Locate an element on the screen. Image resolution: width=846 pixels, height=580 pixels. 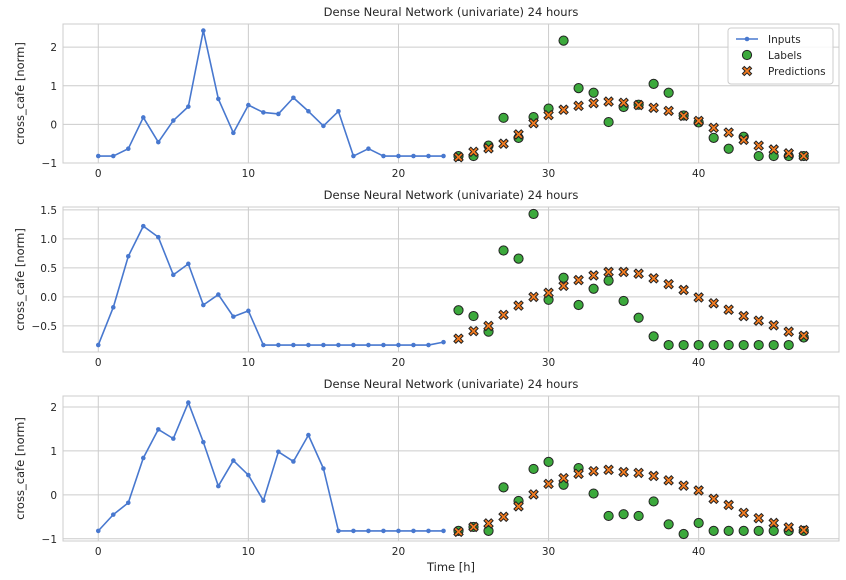
y-tick-label: 0.5 is located at coordinates (48, 269).